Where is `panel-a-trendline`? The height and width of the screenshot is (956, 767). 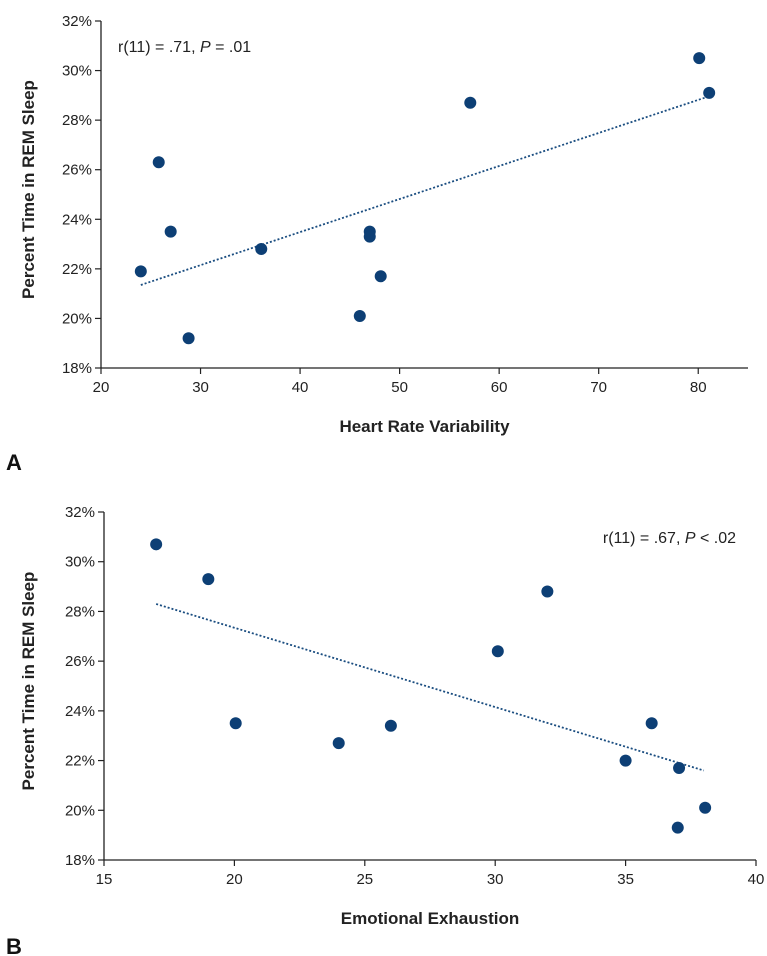 panel-a-trendline is located at coordinates (424, 190).